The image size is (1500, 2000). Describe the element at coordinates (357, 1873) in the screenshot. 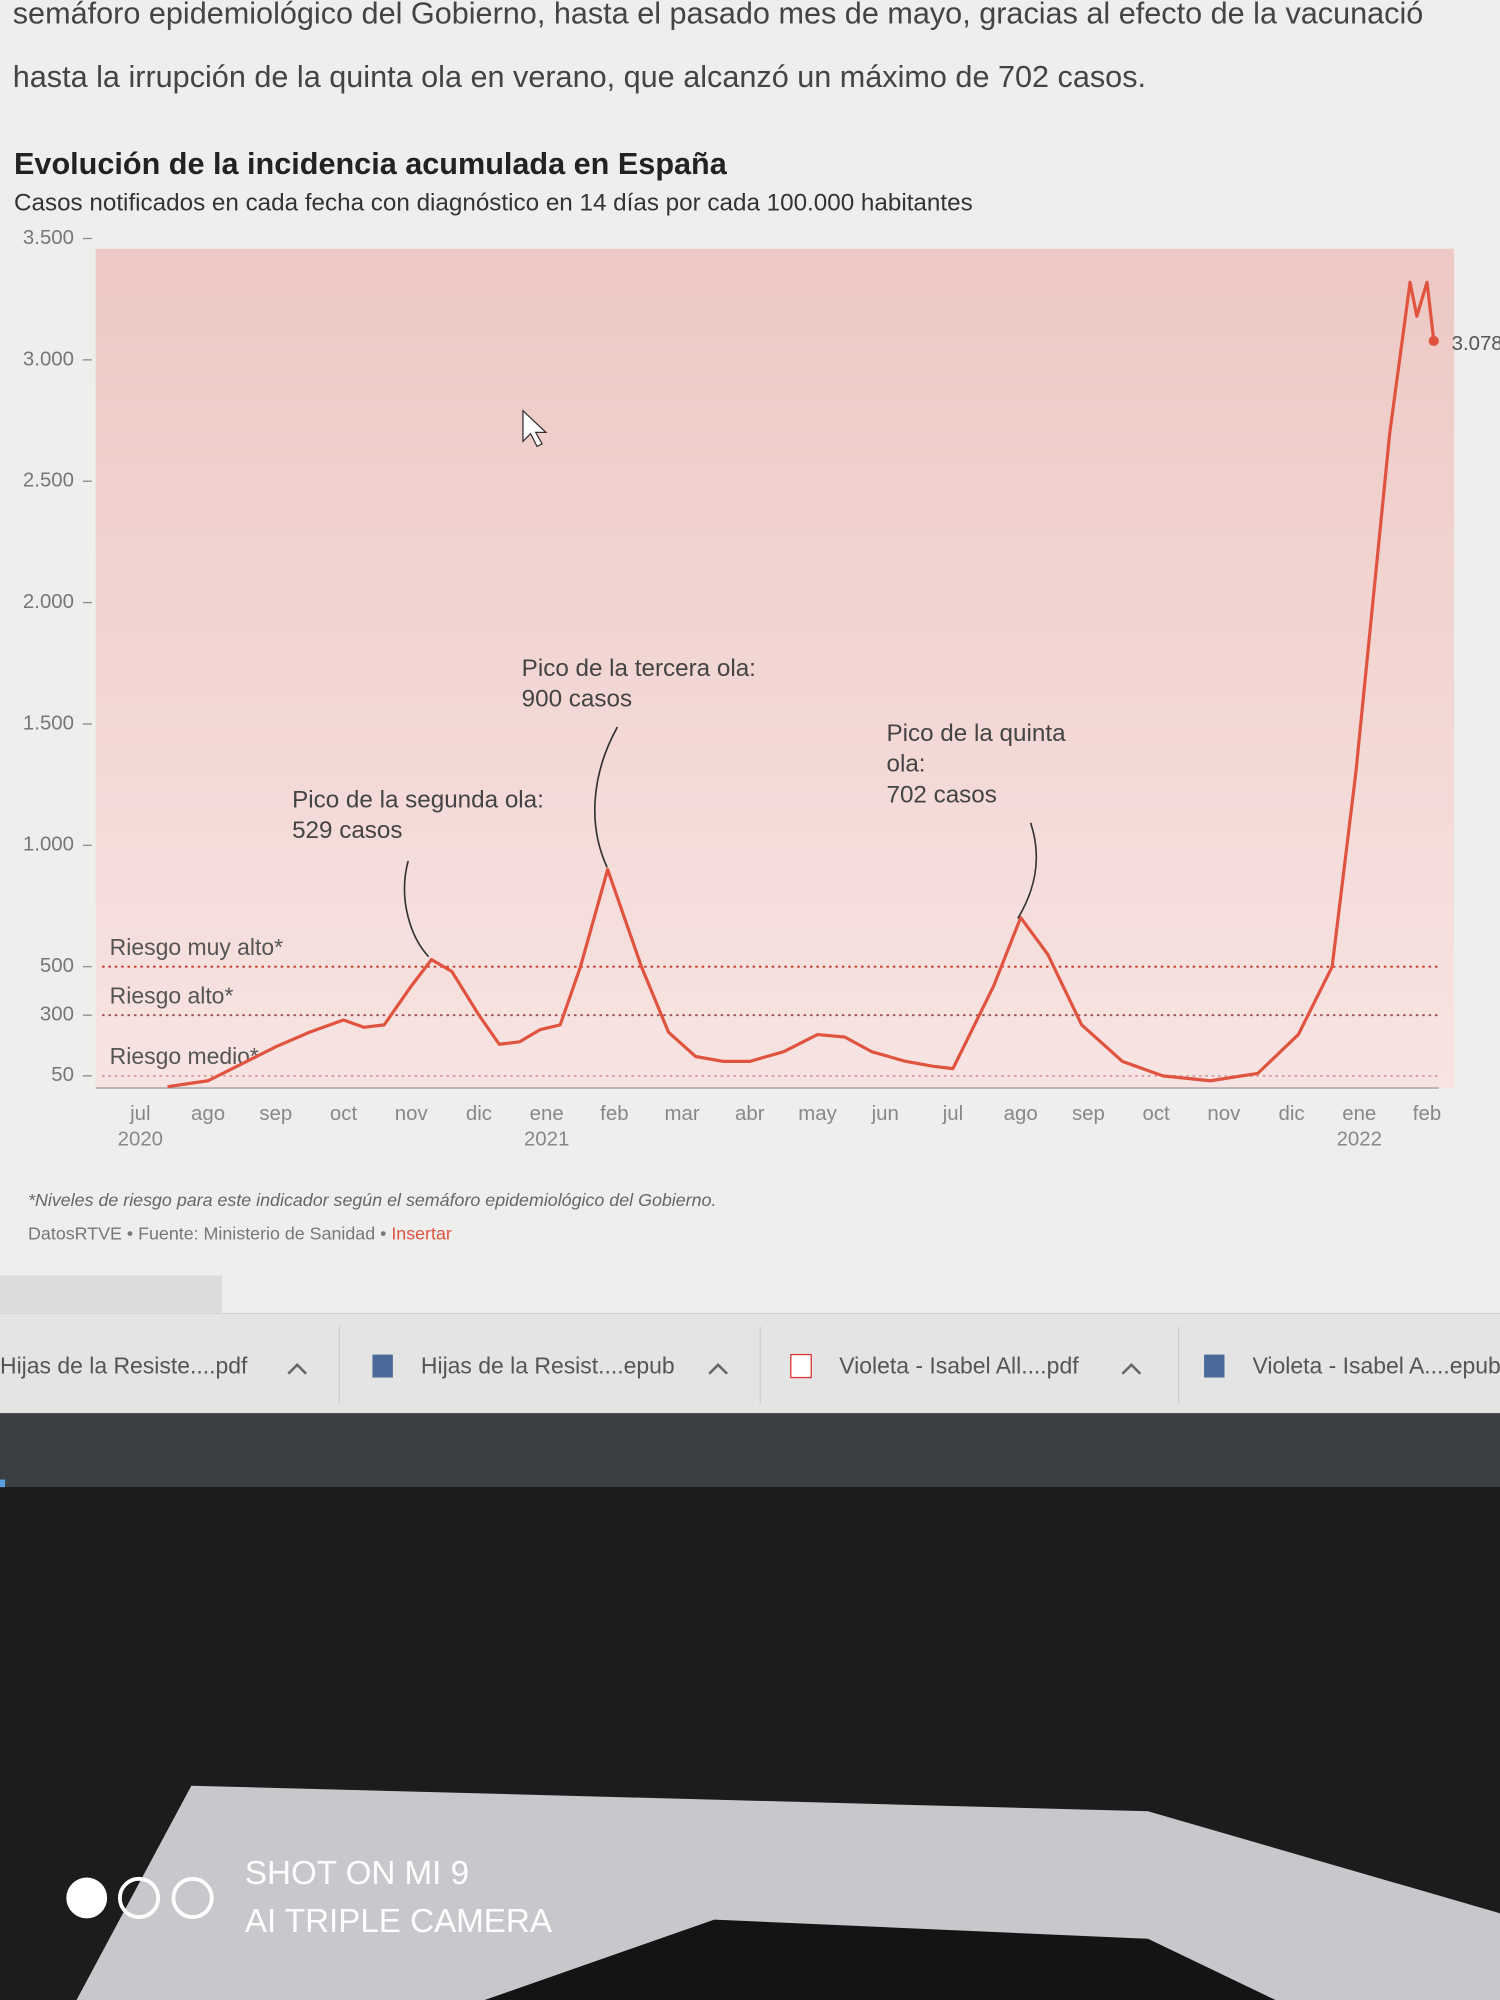

I see `watermark: SHOT ON MI 9` at that location.